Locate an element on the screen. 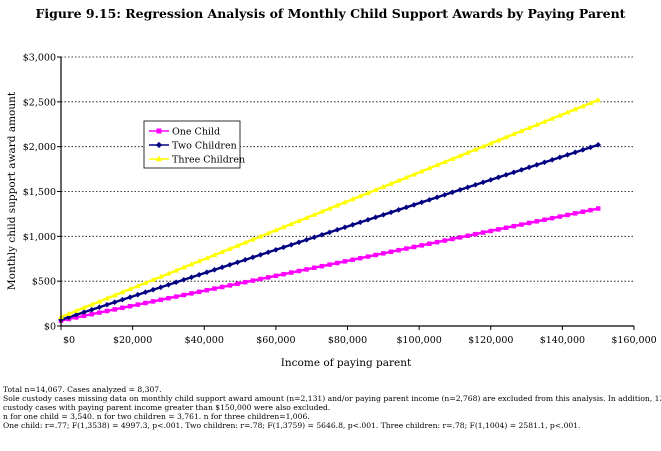 This screenshot has width=661, height=451. y-tick-label: $1,500 is located at coordinates (39, 192).